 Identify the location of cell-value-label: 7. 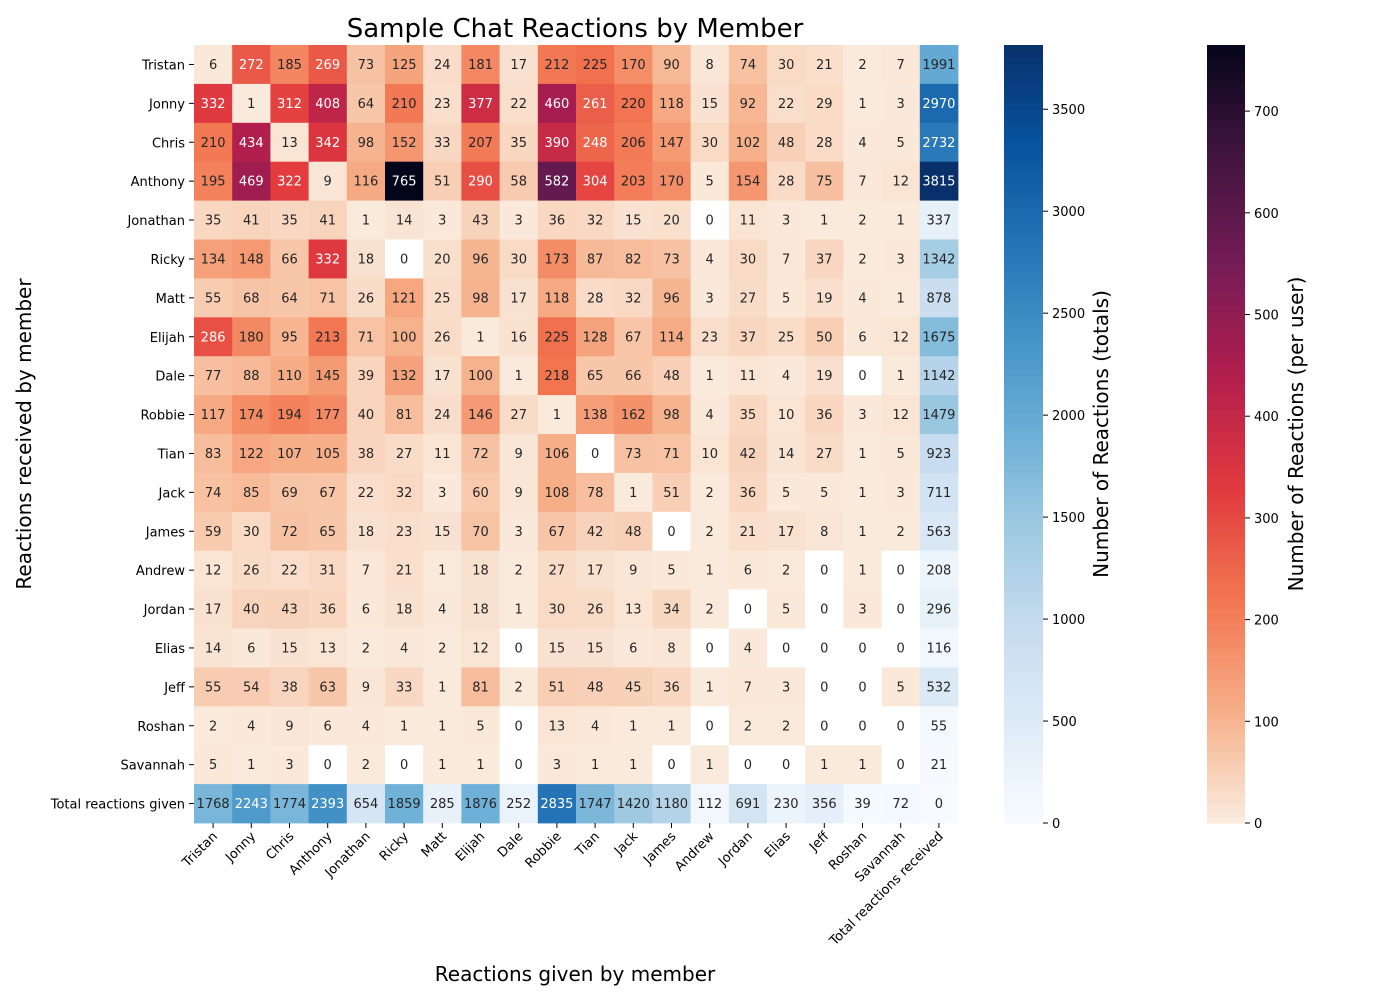
(901, 65).